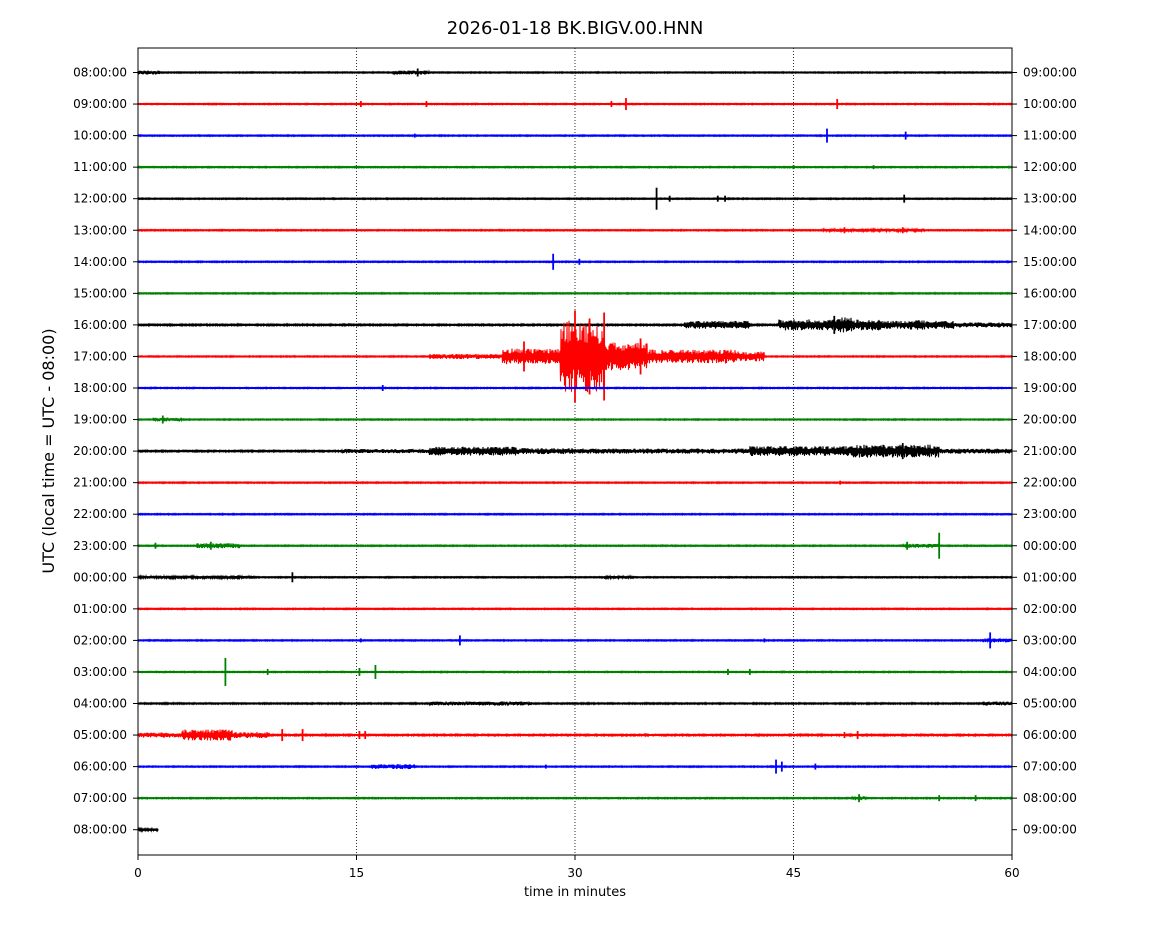  Describe the element at coordinates (100, 136) in the screenshot. I see `left-time-label: 10:00:00` at that location.